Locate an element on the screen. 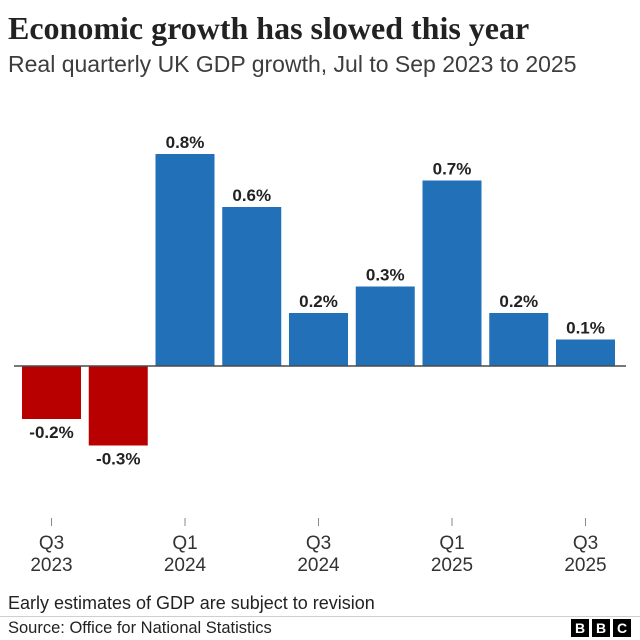 The width and height of the screenshot is (640, 640). bar-q2-2024 is located at coordinates (252, 286).